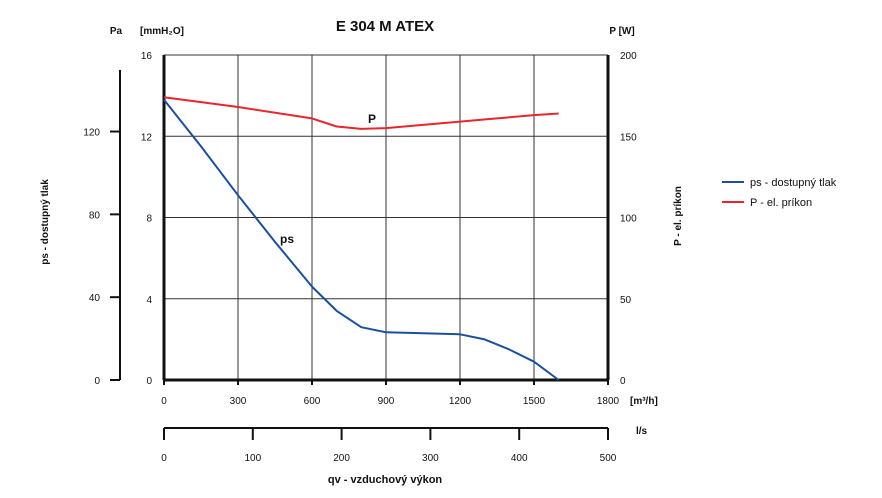 The height and width of the screenshot is (498, 882). What do you see at coordinates (45, 222) in the screenshot?
I see `y-left-label: ps - dostupný tlak` at bounding box center [45, 222].